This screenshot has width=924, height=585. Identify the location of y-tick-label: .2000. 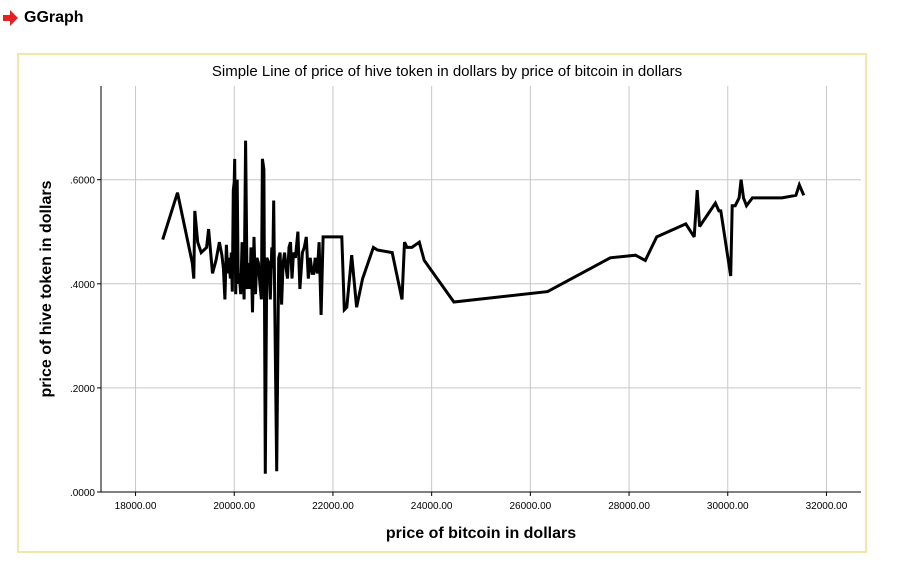
(82, 389).